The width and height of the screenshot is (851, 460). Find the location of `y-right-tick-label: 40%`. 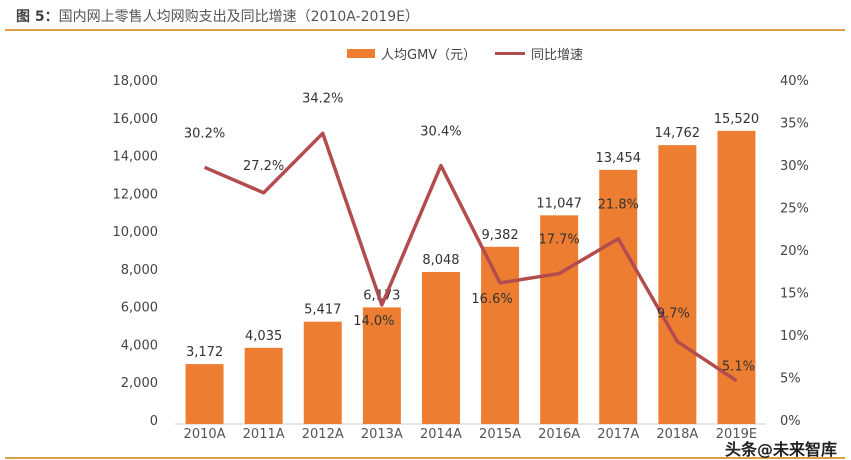

y-right-tick-label: 40% is located at coordinates (794, 81).